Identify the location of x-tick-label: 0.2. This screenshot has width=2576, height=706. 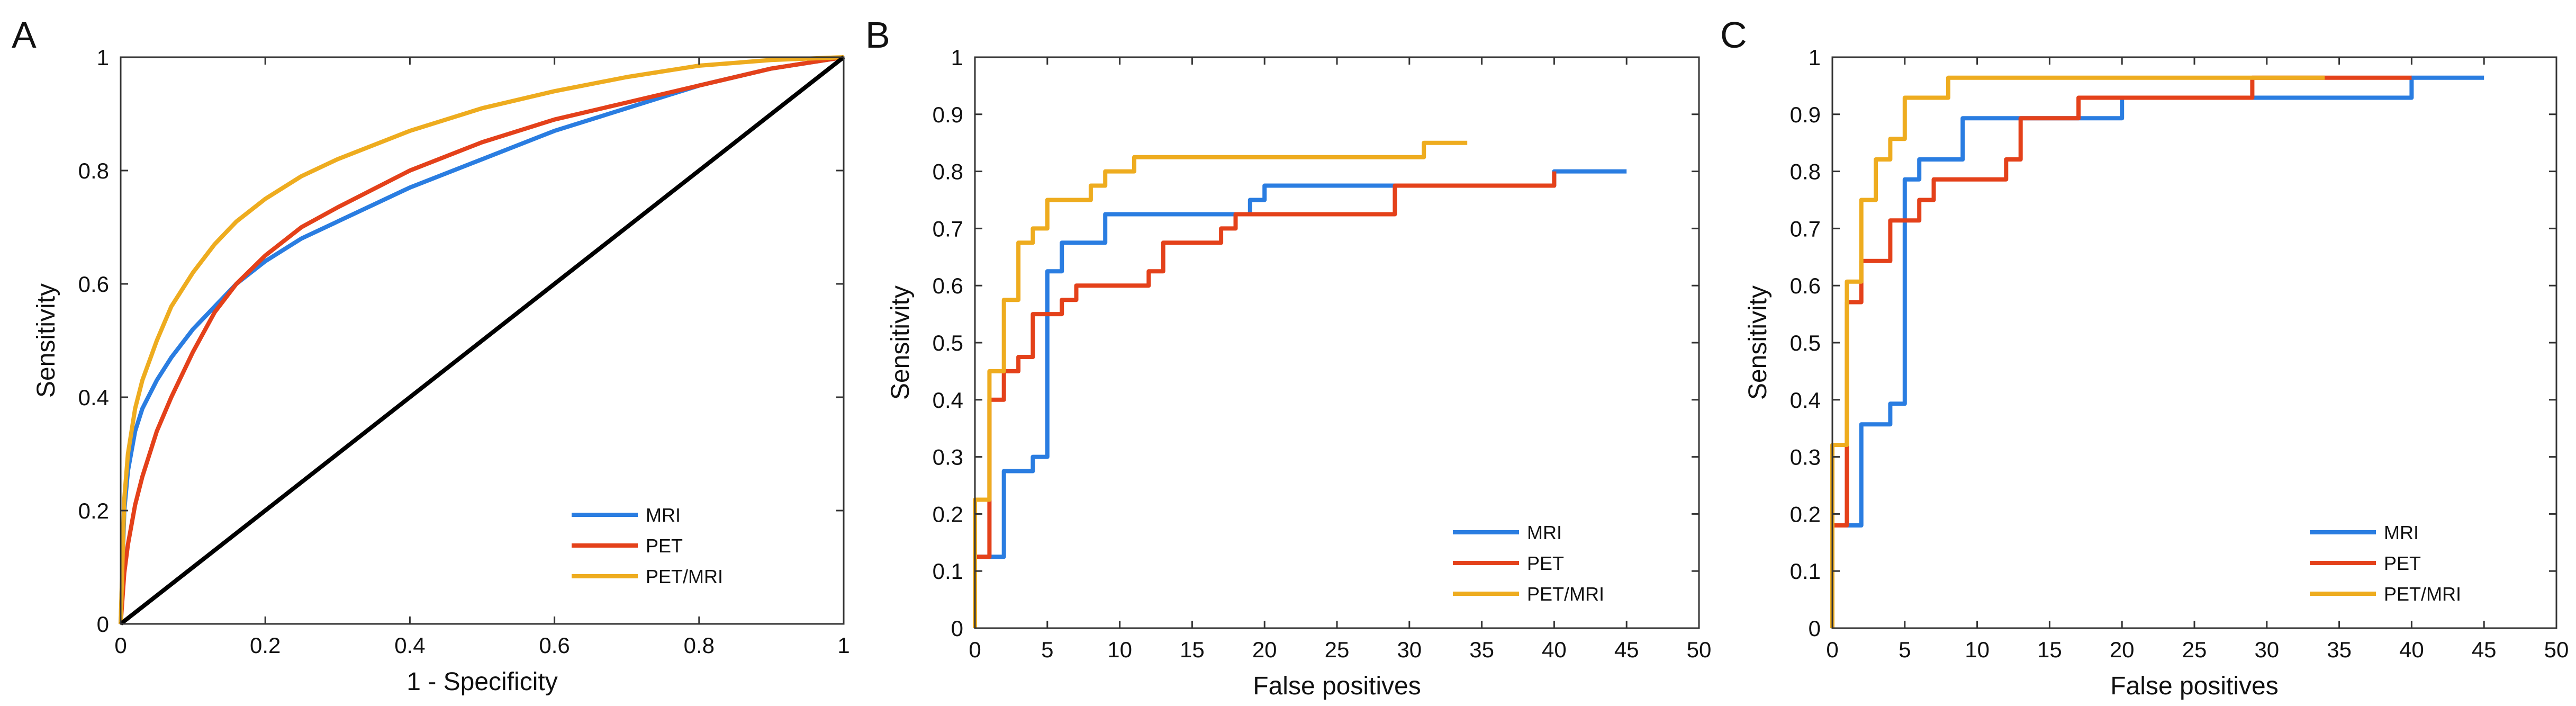
(265, 645).